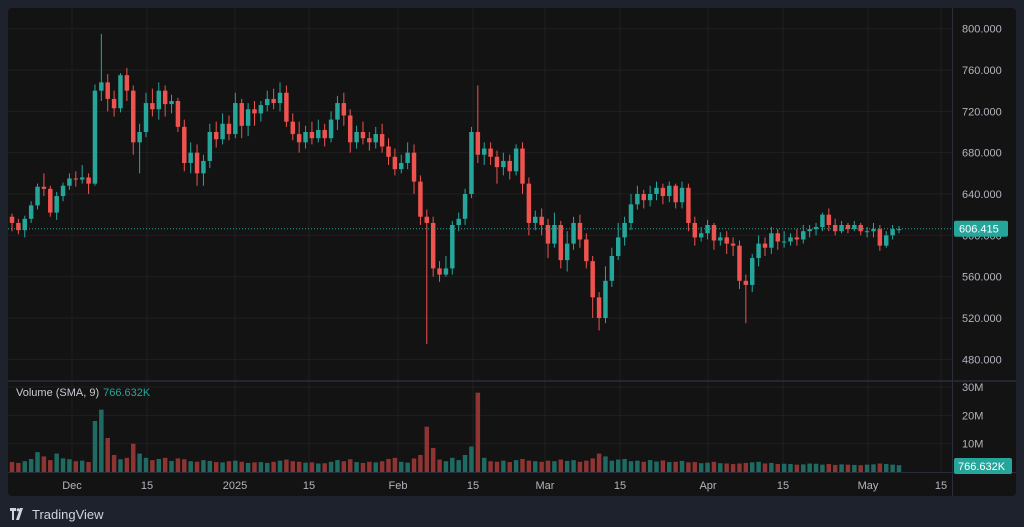 Image resolution: width=1024 pixels, height=527 pixels. I want to click on time-tick-label: Mar, so click(545, 486).